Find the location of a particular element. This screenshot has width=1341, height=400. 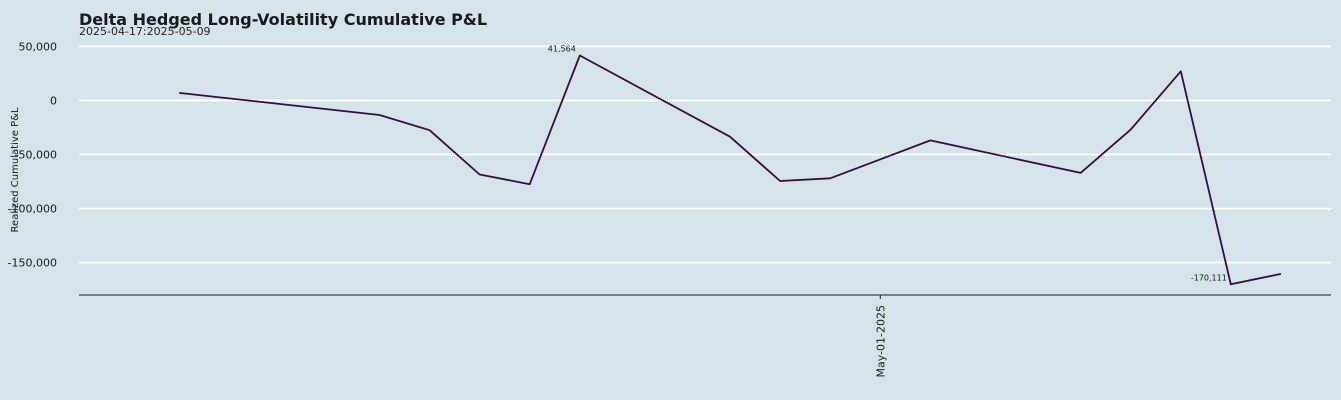

y-tick-label: -50,000 is located at coordinates (36, 154).